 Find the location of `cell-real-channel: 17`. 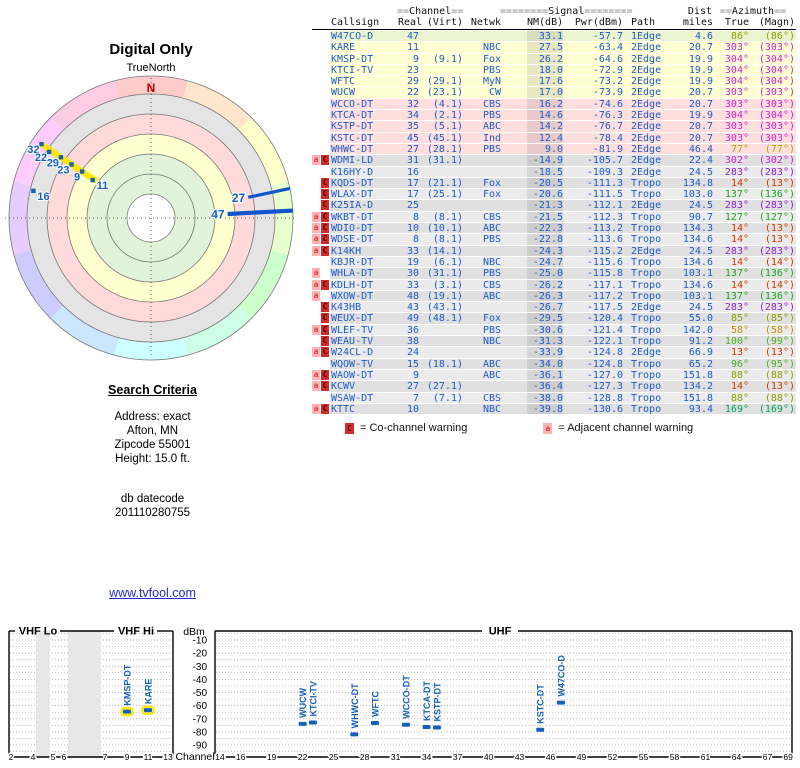

cell-real-channel: 17 is located at coordinates (412, 183).